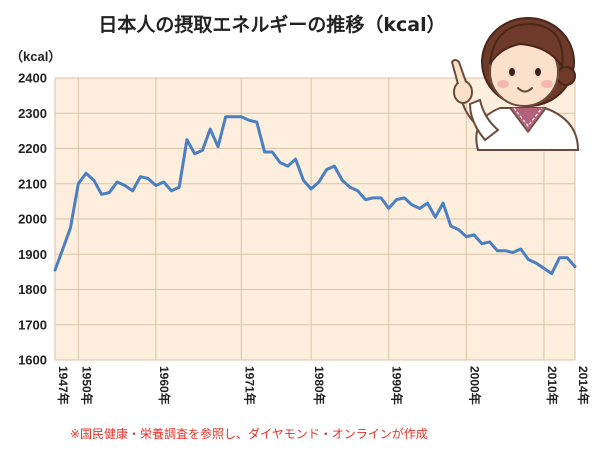  I want to click on x-tick-label: 1947年, so click(63, 385).